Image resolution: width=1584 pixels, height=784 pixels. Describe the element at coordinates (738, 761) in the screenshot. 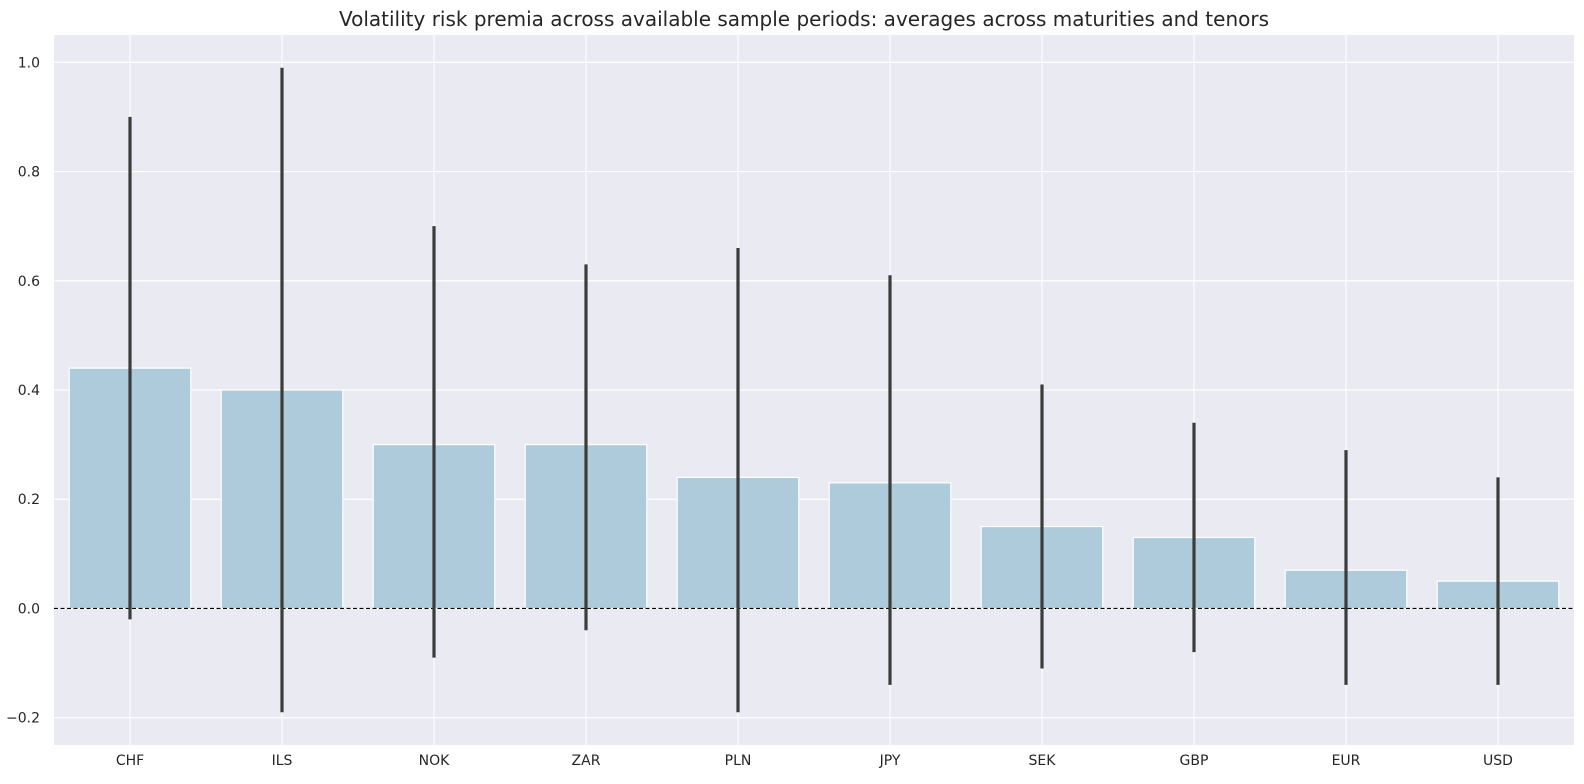

I see `x-tick-label: PLN` at that location.